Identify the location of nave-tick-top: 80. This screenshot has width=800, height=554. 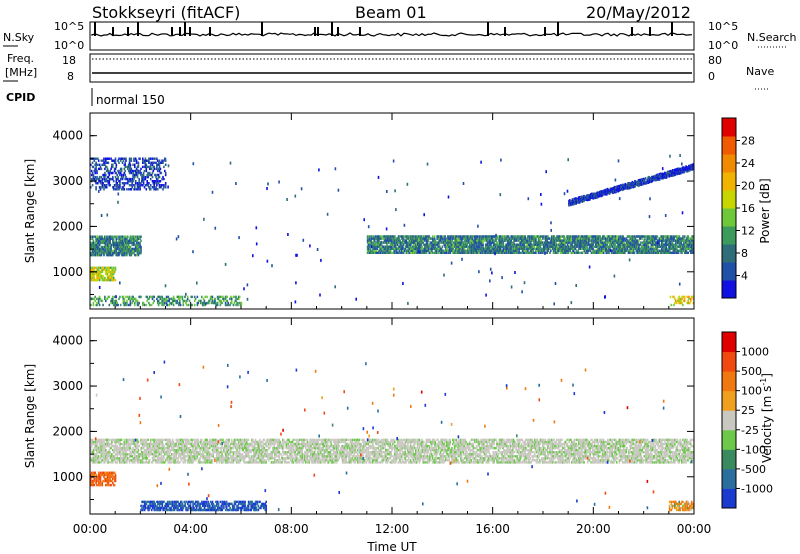
(715, 60).